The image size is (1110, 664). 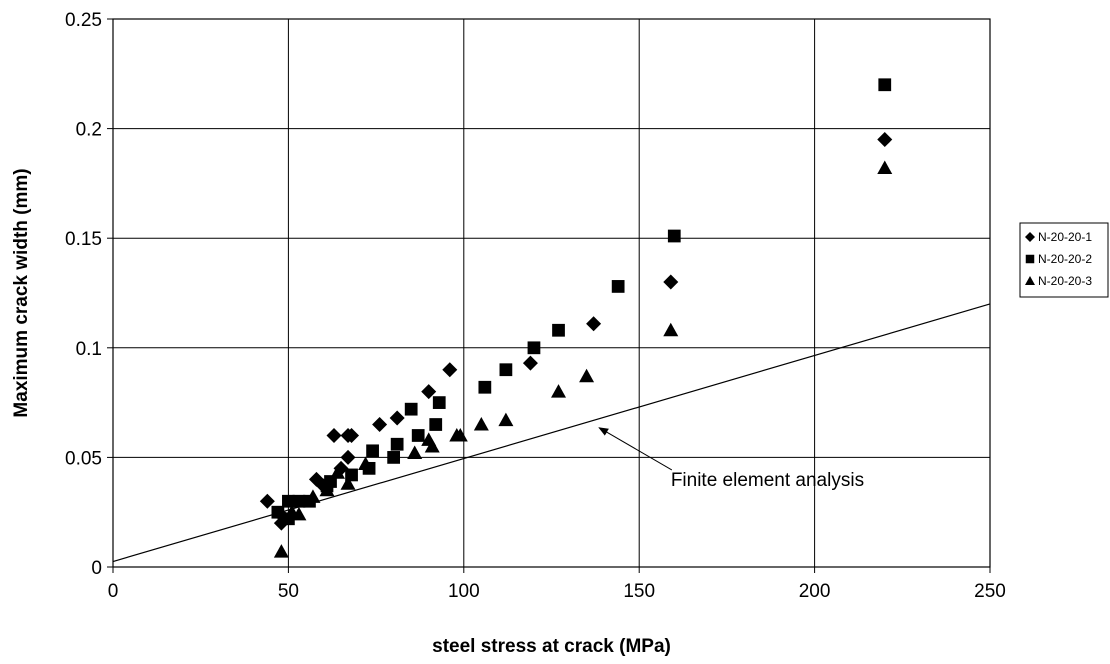 I want to click on legend-label: N-20-20-1, so click(x=1065, y=237).